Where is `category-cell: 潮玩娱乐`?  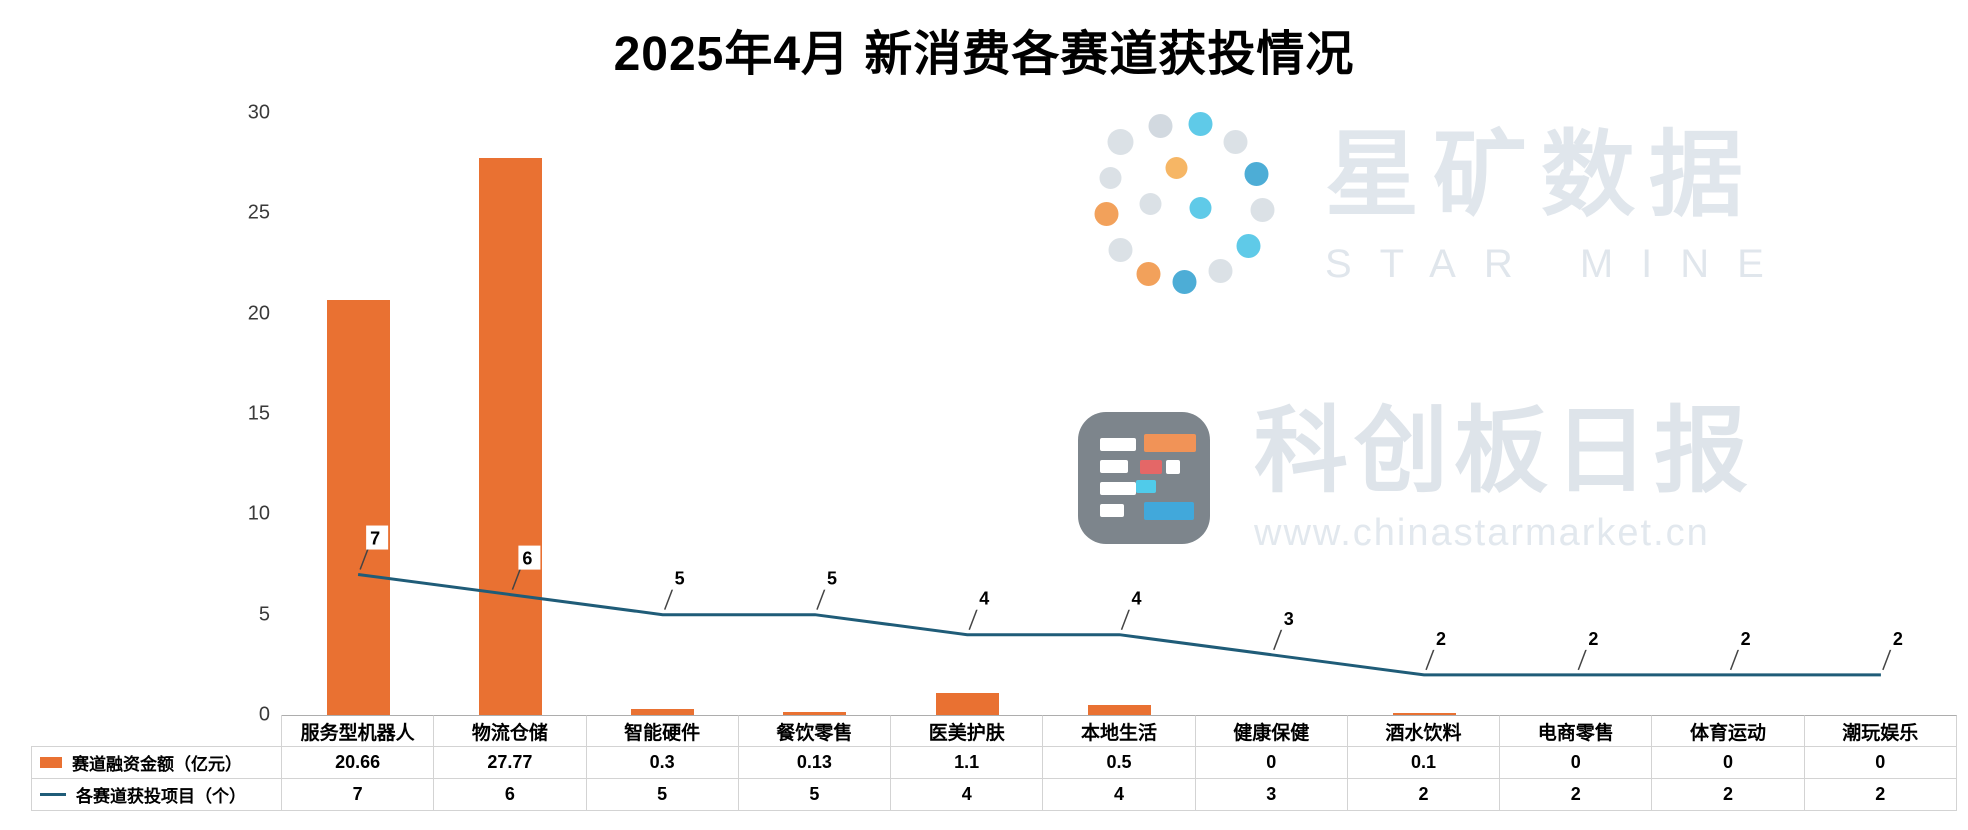 category-cell: 潮玩娱乐 is located at coordinates (1880, 731).